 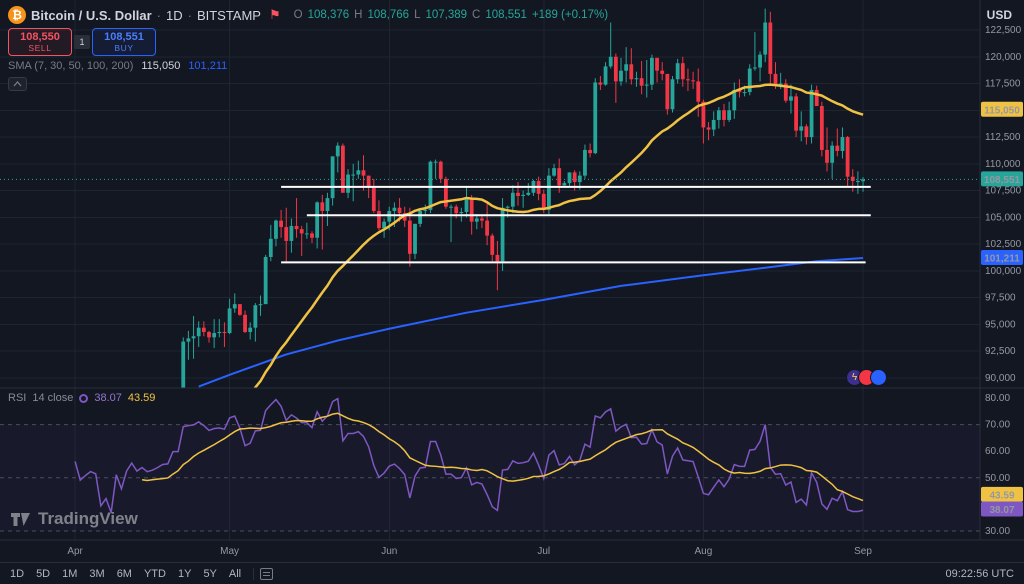 What do you see at coordinates (979, 573) in the screenshot?
I see `clock-utc: 09:22:56 UTC` at bounding box center [979, 573].